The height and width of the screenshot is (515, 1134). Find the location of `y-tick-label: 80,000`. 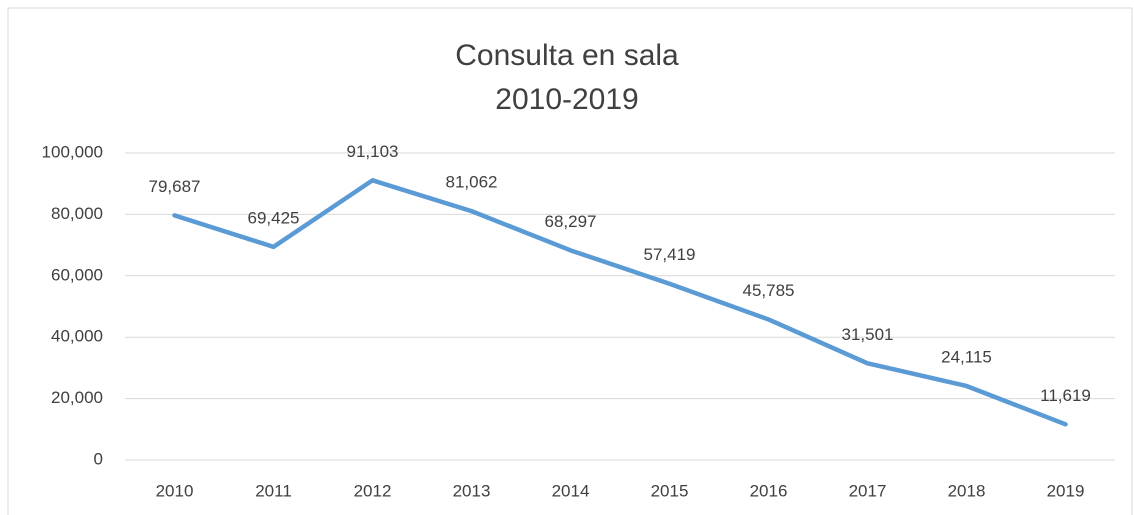

y-tick-label: 80,000 is located at coordinates (77, 213).